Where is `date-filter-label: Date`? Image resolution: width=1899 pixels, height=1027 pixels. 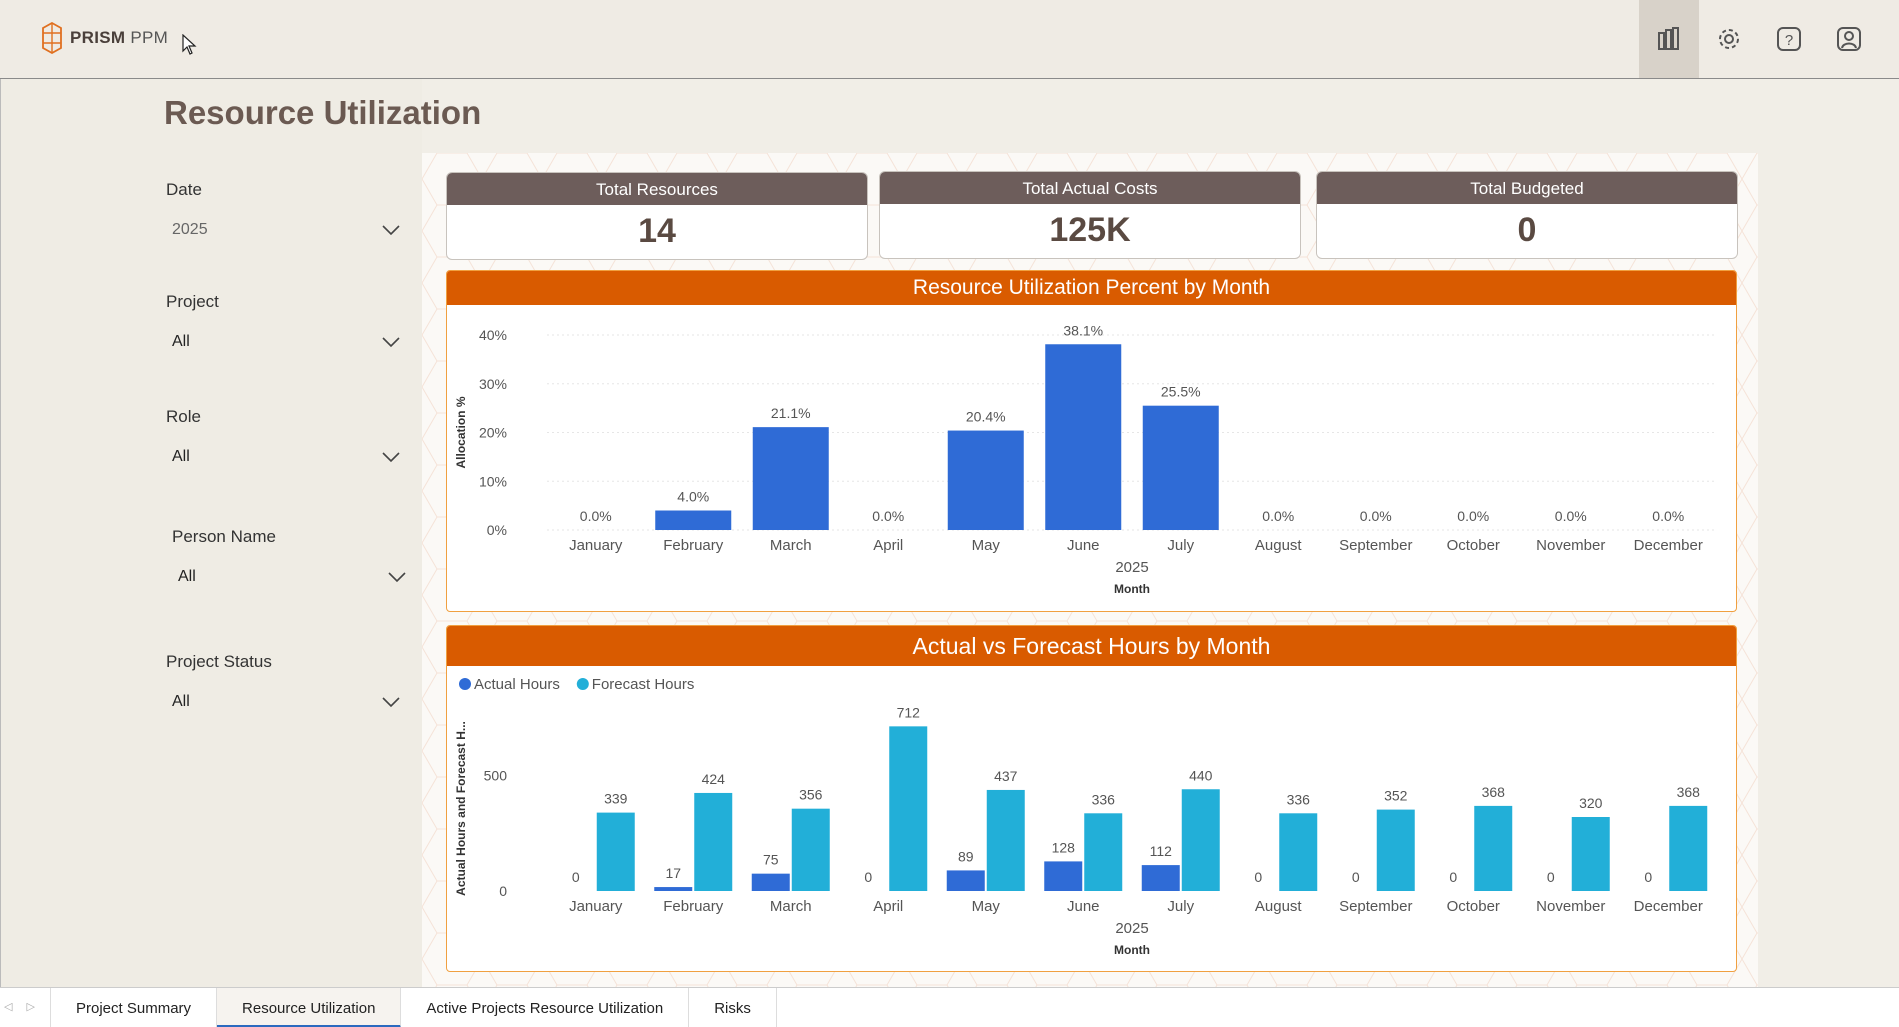
date-filter-label: Date is located at coordinates (184, 189).